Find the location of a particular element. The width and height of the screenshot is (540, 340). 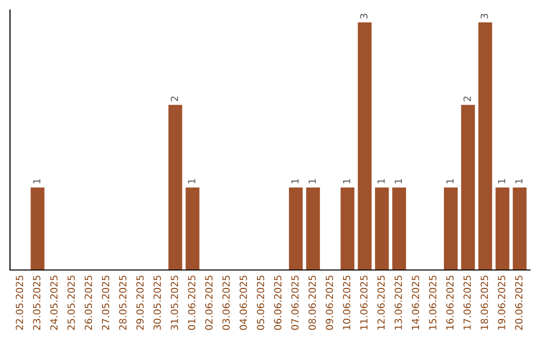

x-tick-label: 07.06.2025 is located at coordinates (295, 303).